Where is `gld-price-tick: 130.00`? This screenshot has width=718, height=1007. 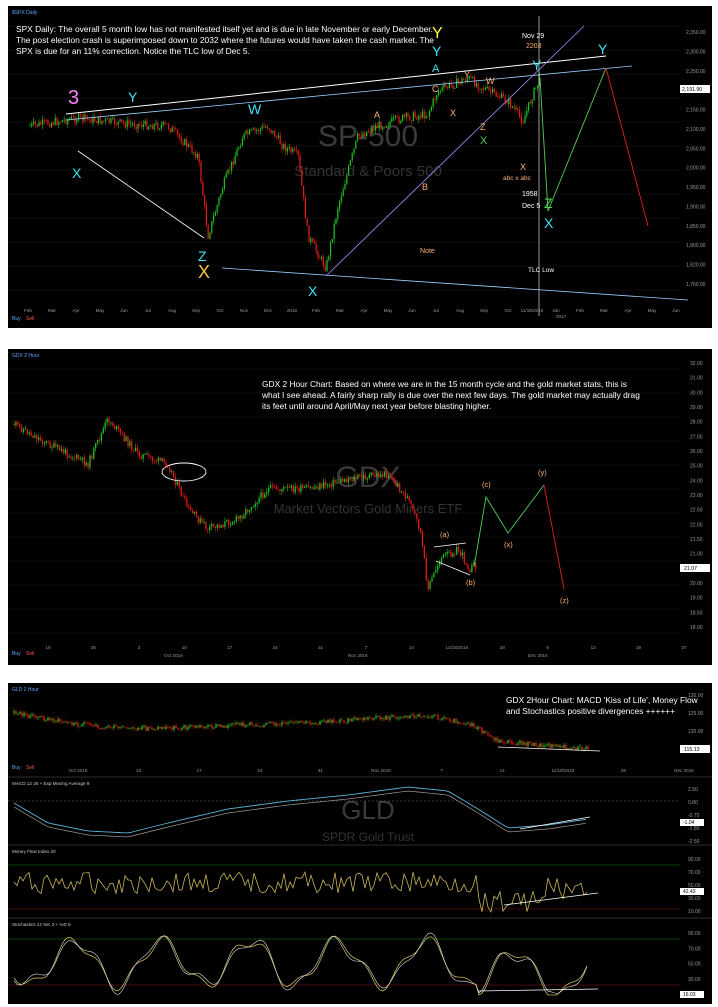 gld-price-tick: 130.00 is located at coordinates (696, 696).